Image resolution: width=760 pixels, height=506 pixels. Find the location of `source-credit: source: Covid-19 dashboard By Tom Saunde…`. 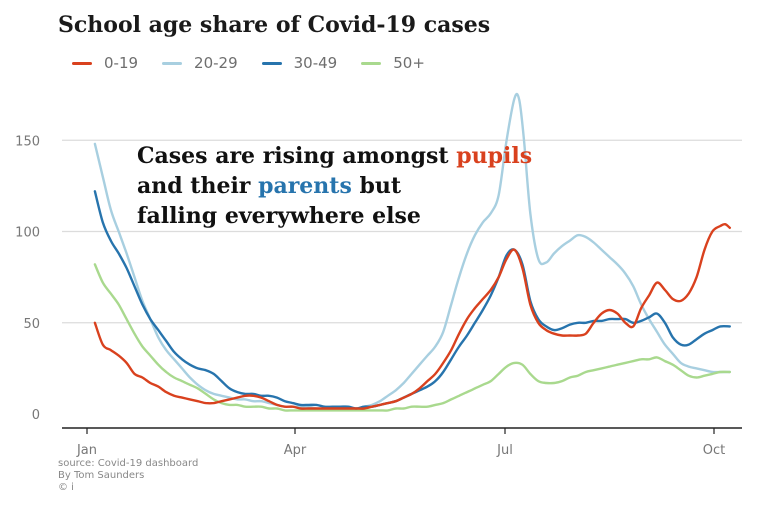

source-credit: source: Covid-19 dashboard By Tom Saunde… is located at coordinates (128, 476).